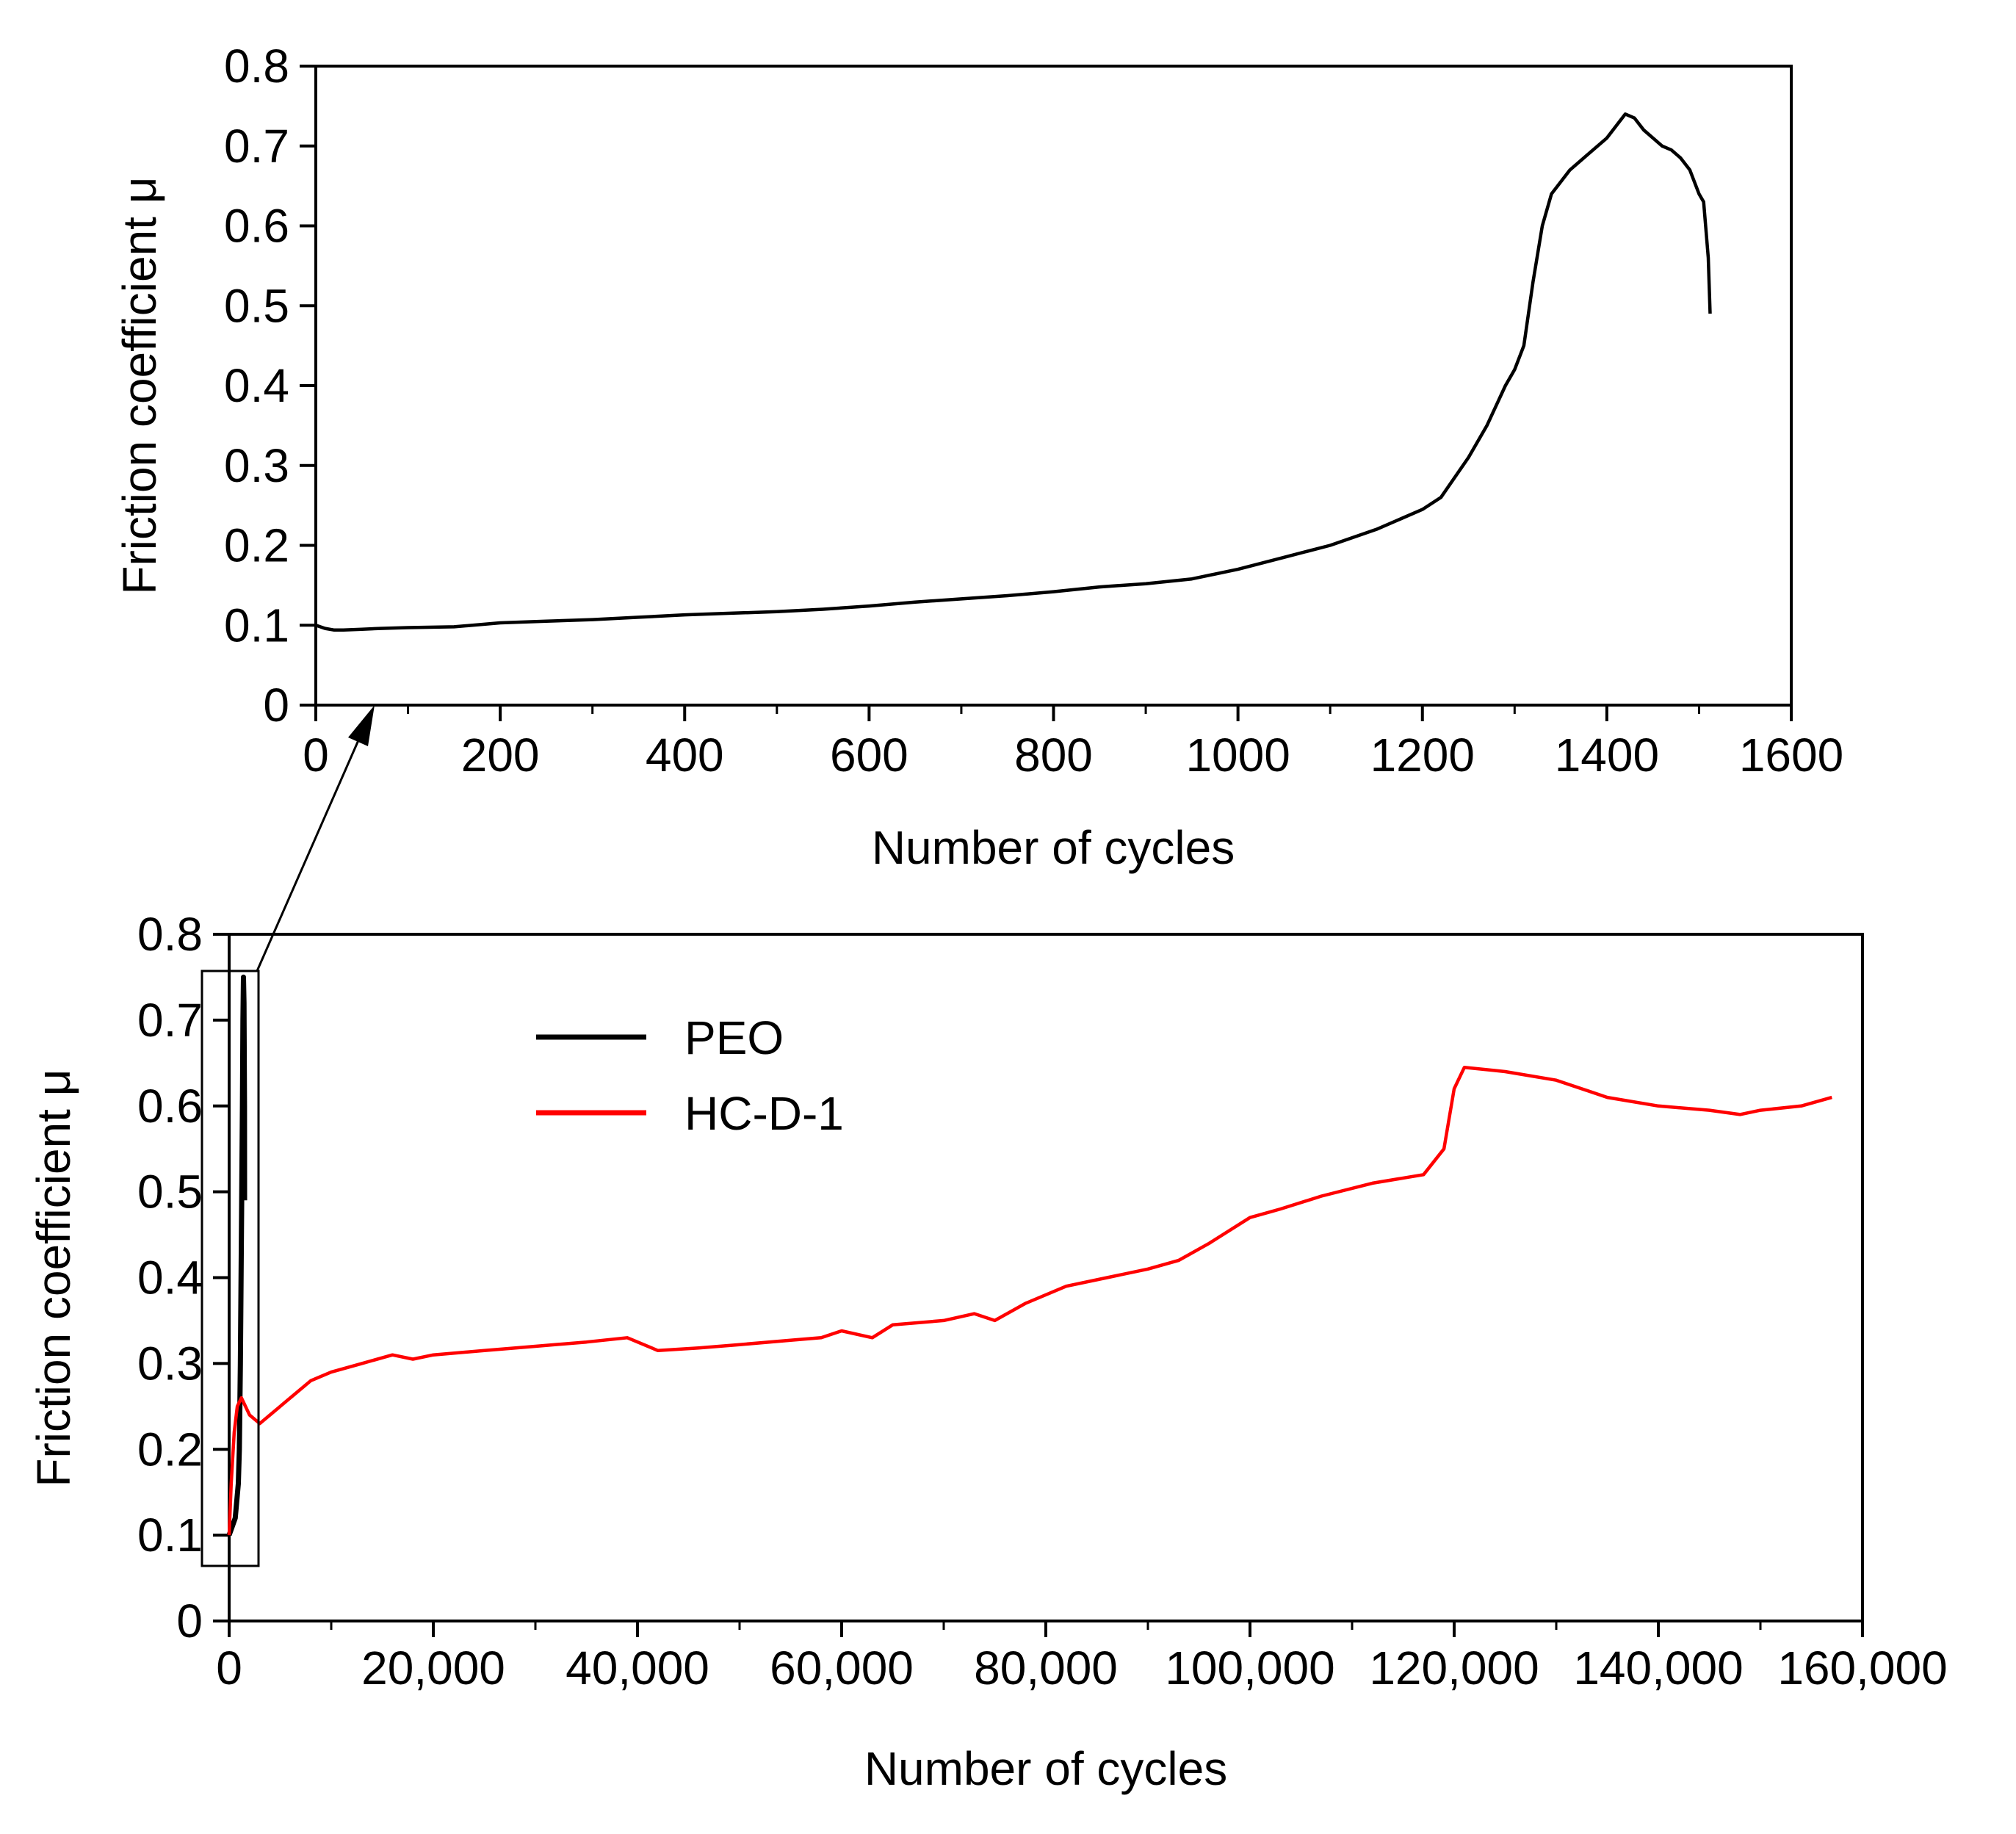  What do you see at coordinates (189, 1621) in the screenshot?
I see `bottom-y-tick-label: 0` at bounding box center [189, 1621].